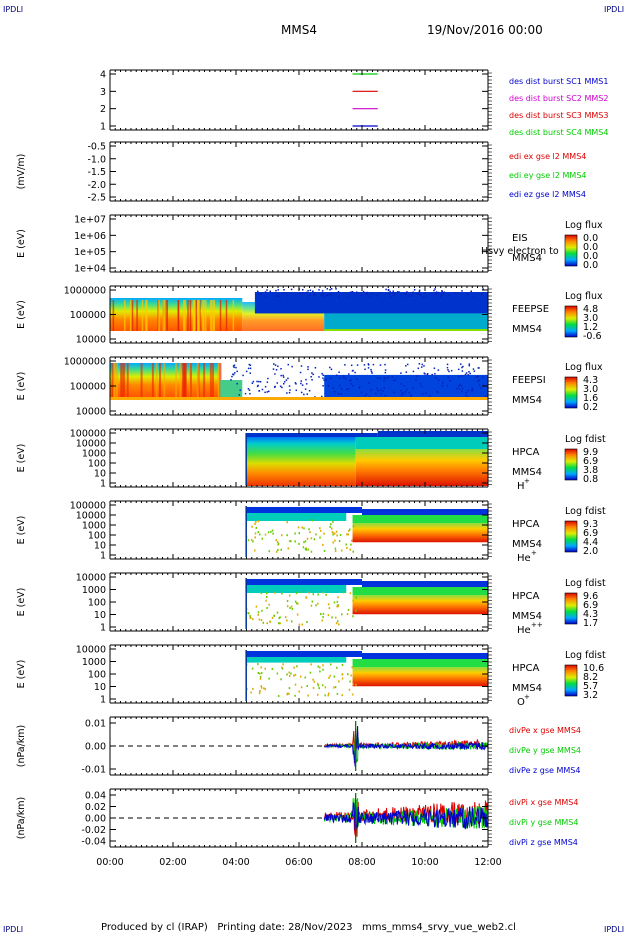 The height and width of the screenshot is (938, 630). I want to click on feepsi-colorbar, so click(571, 392).